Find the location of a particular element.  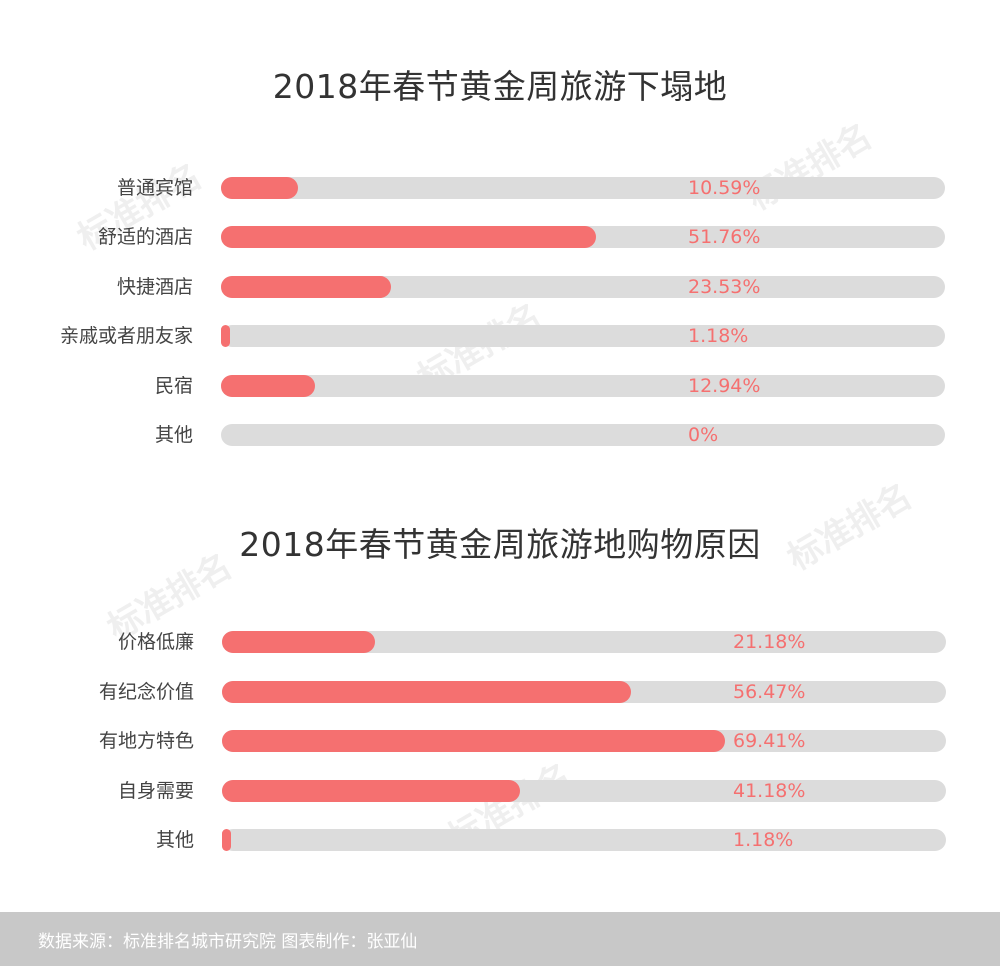

chart-title-shopping-reasons: 2018年春节黄金周旅游地购物原因 is located at coordinates (500, 544).